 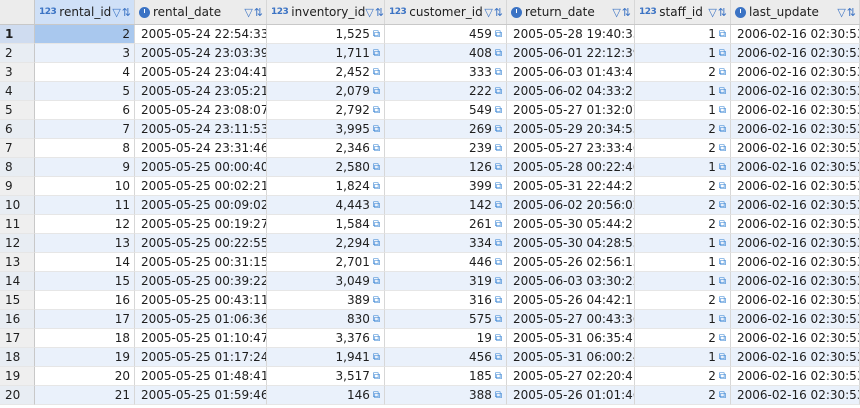 What do you see at coordinates (201, 319) in the screenshot?
I see `cell-rental-date: 2005-05-25 01:06:36` at bounding box center [201, 319].